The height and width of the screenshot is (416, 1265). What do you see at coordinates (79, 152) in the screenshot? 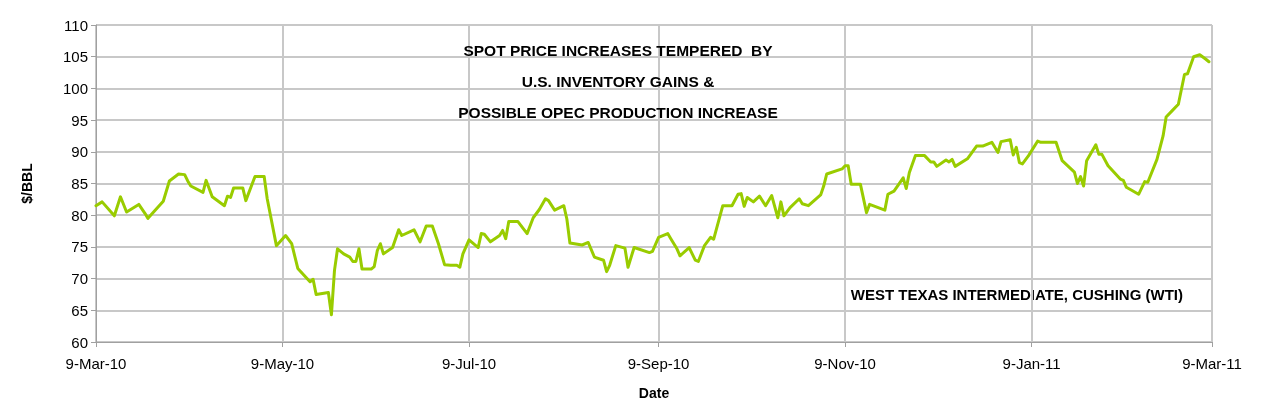
I see `y-tick-label: 90` at bounding box center [79, 152].